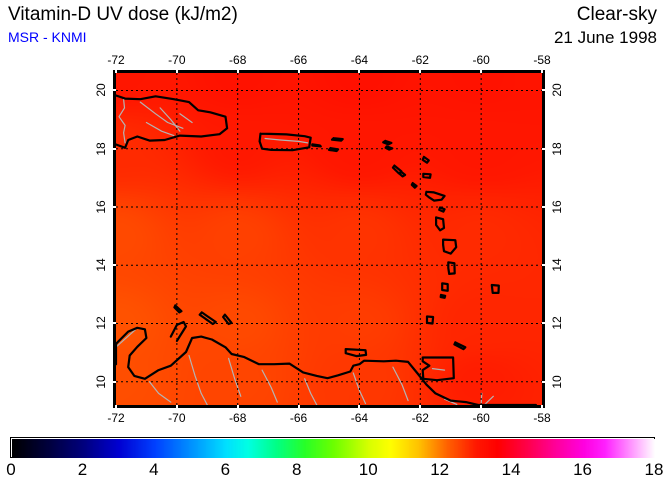  Describe the element at coordinates (481, 60) in the screenshot. I see `x-axis-tick-label-top: -60` at that location.